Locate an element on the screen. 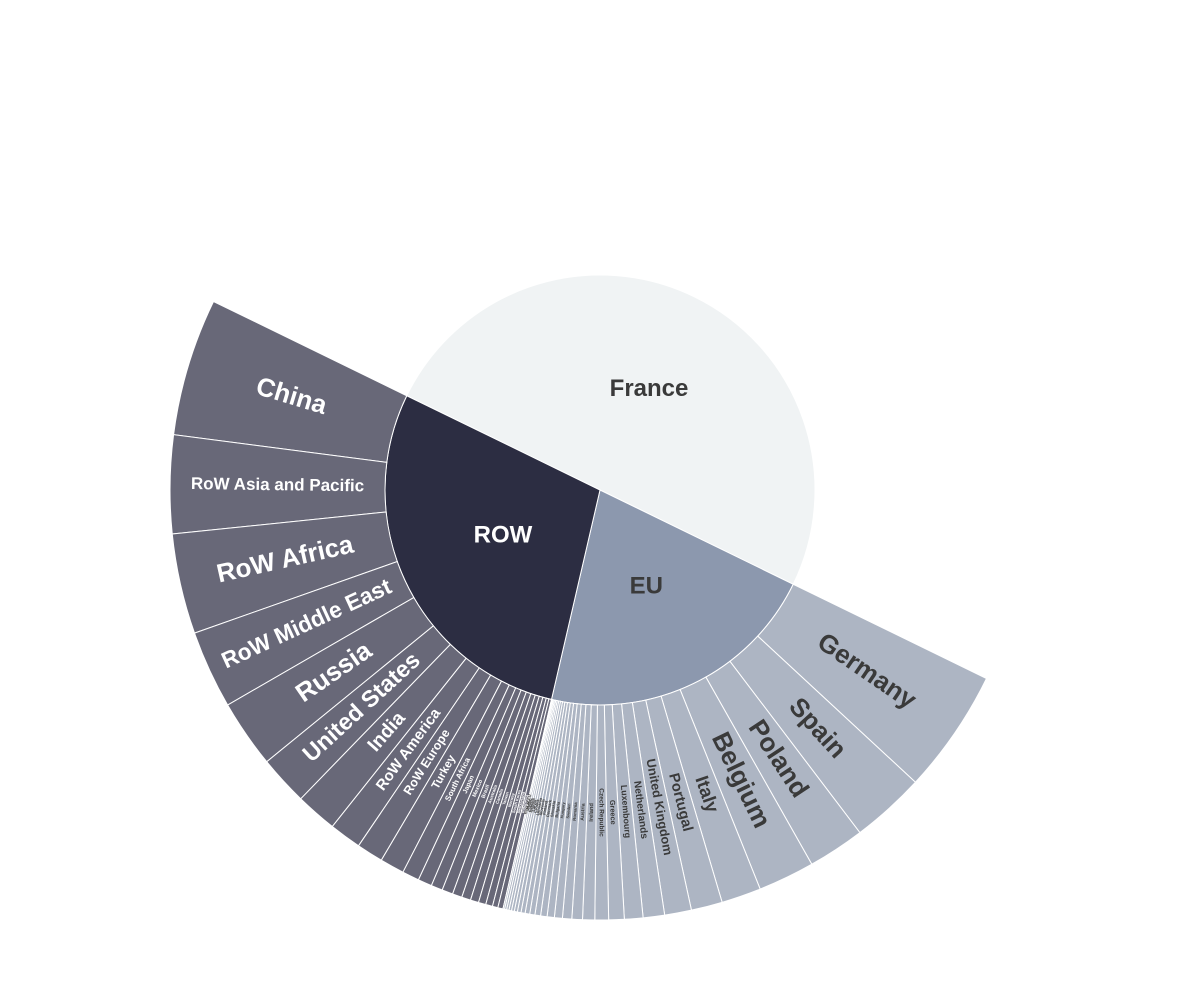 This screenshot has height=1000, width=1200. label-estonia: Estonia is located at coordinates (532, 805).